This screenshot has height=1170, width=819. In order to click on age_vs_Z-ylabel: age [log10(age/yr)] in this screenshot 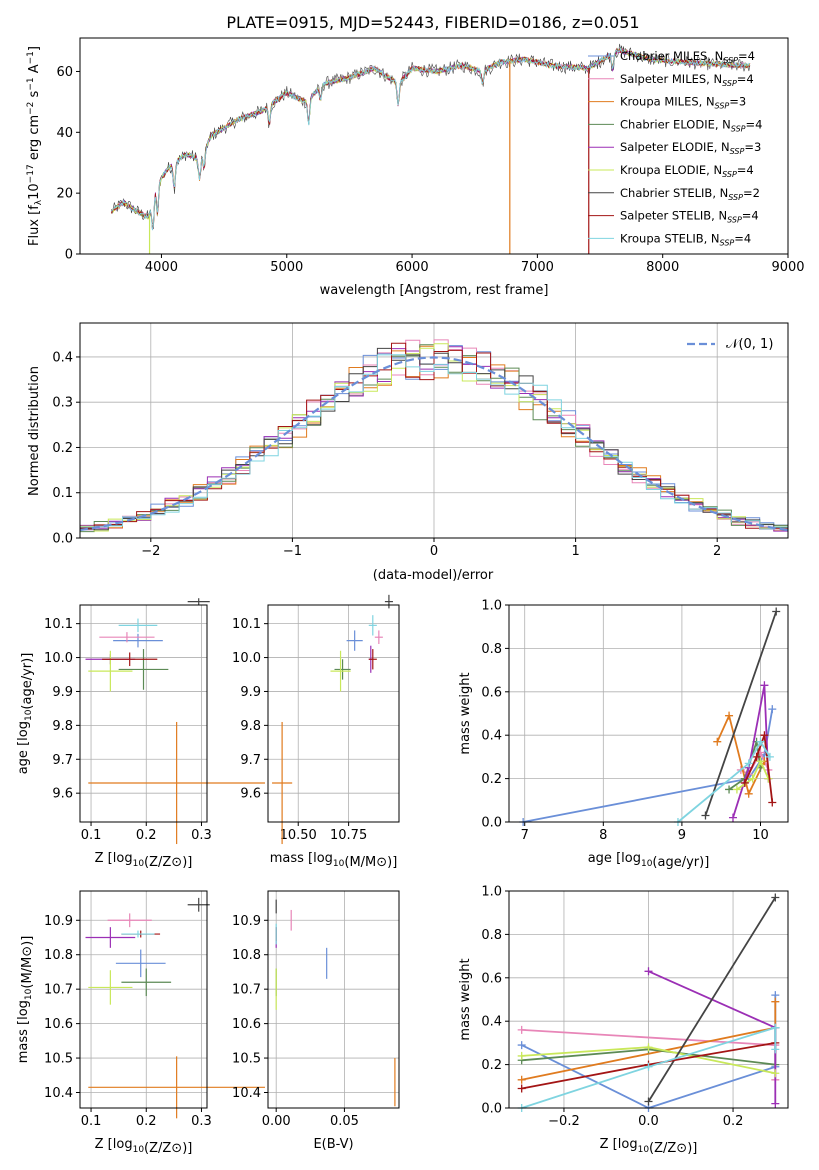, I will do `click(25, 714)`.